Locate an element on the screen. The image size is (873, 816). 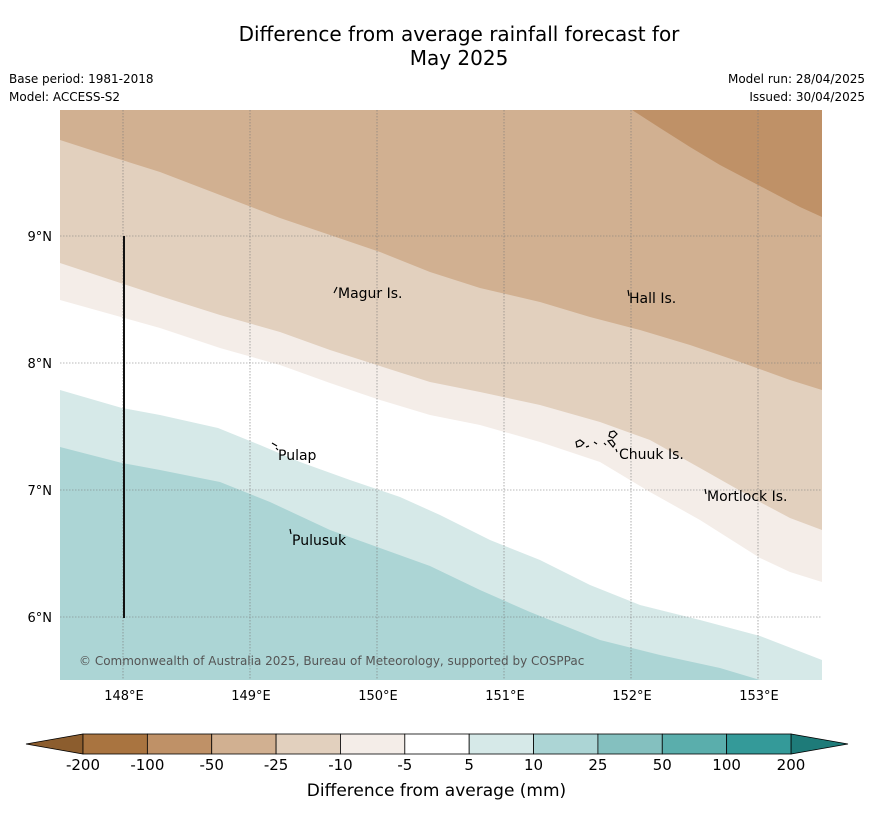
colorbar-tick-6: 5 is located at coordinates (469, 765).